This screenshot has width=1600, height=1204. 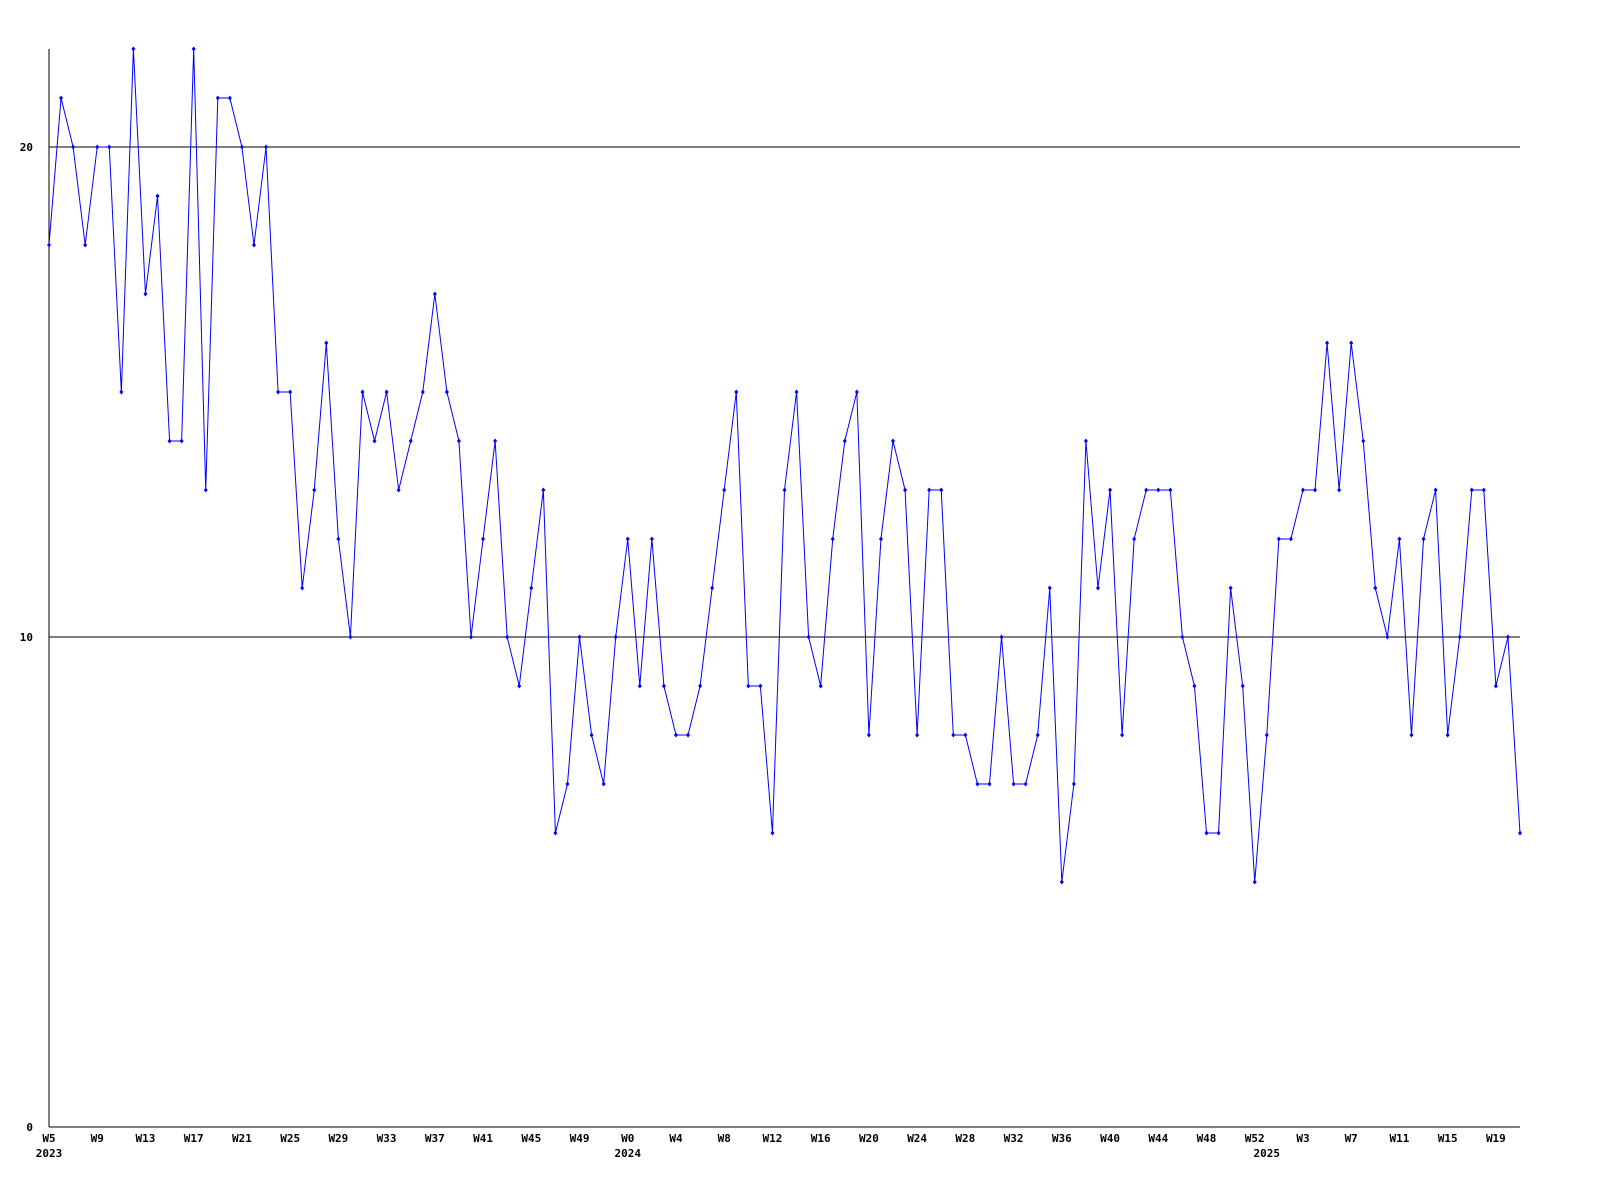 What do you see at coordinates (1267, 1153) in the screenshot?
I see `x-year-label: 2025` at bounding box center [1267, 1153].